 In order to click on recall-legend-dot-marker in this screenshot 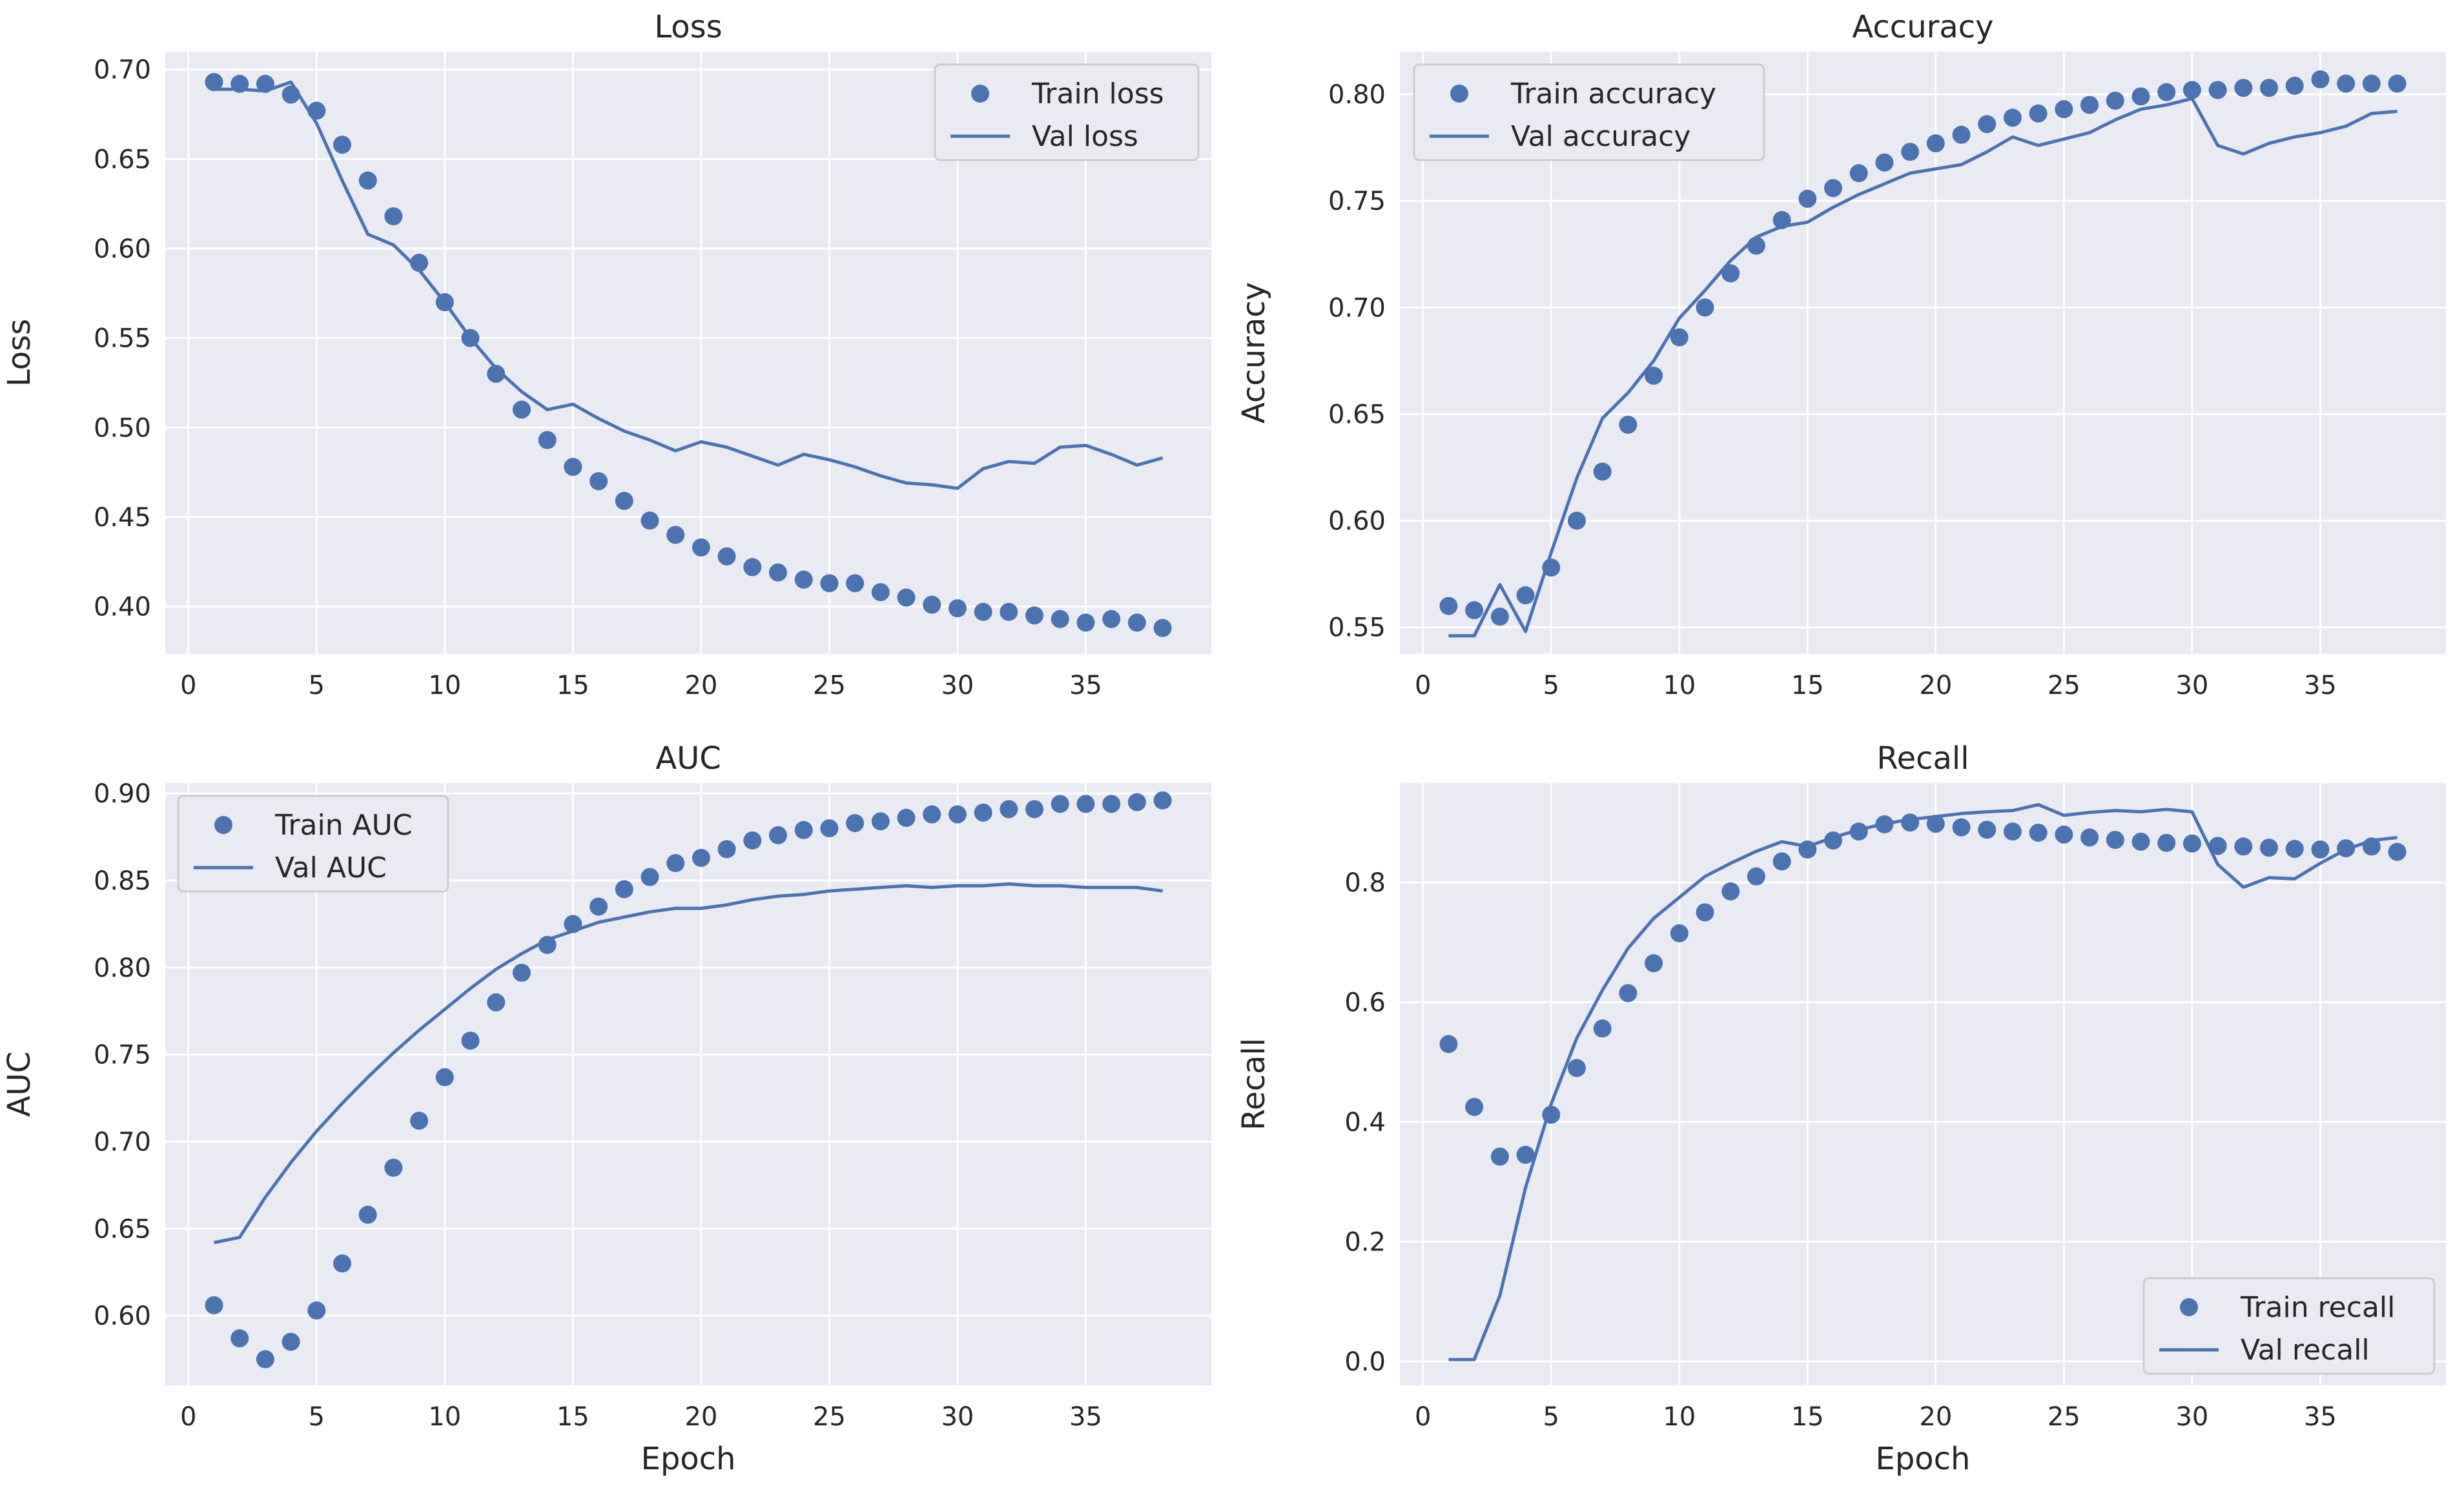, I will do `click(2189, 1307)`.